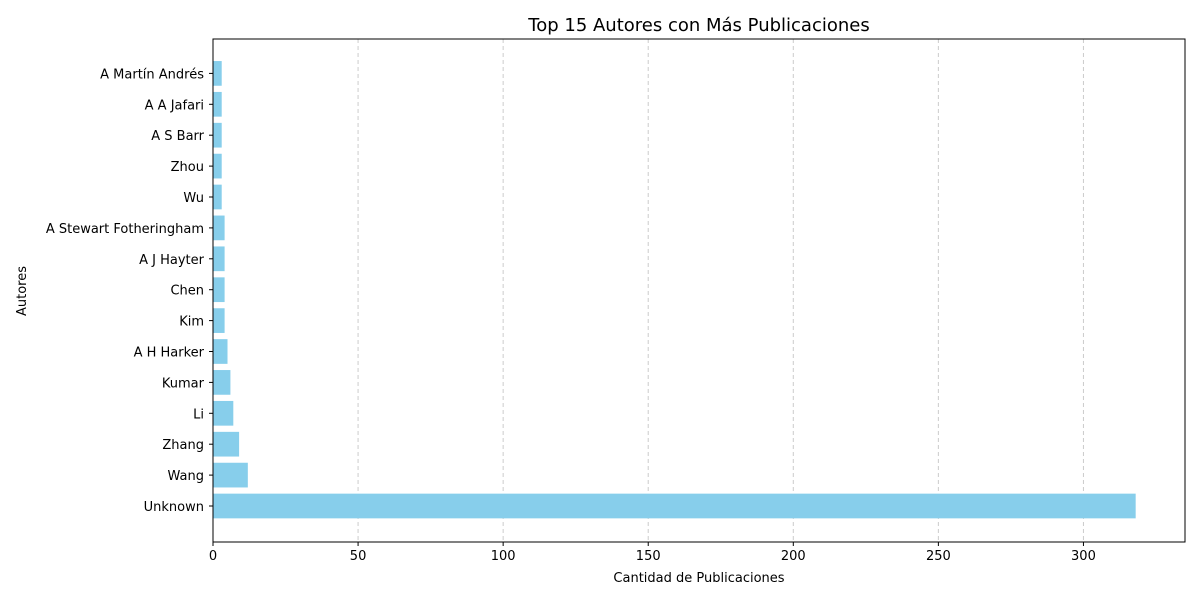  Describe the element at coordinates (186, 476) in the screenshot. I see `y-tick-label: Wang` at that location.